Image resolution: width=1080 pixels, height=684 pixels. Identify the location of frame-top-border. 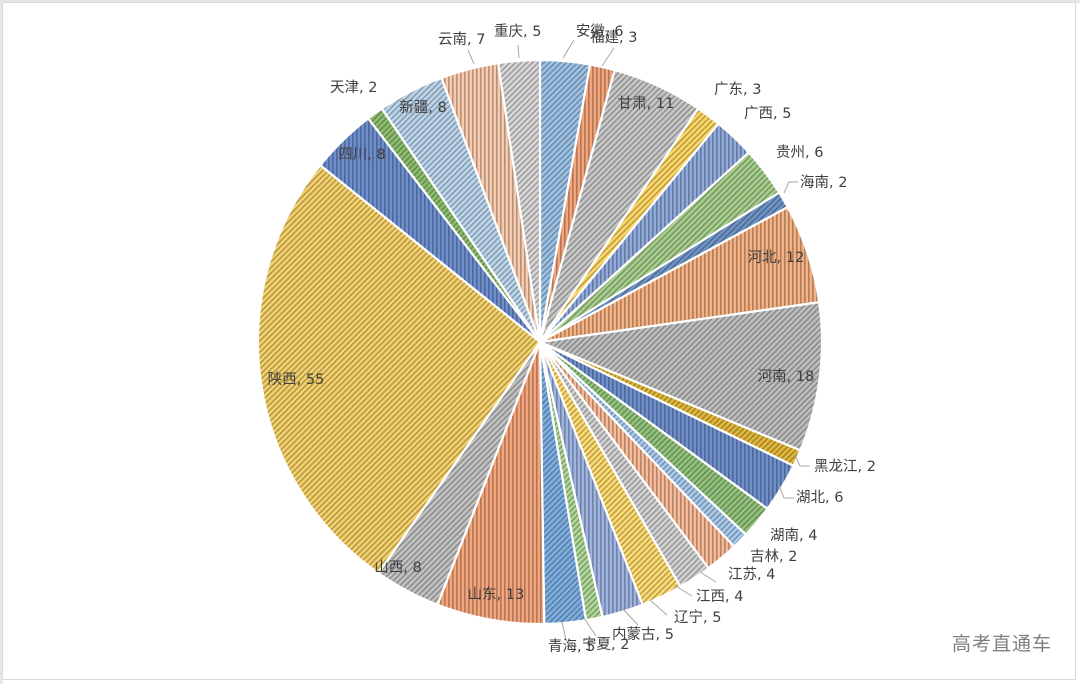
(540, 1).